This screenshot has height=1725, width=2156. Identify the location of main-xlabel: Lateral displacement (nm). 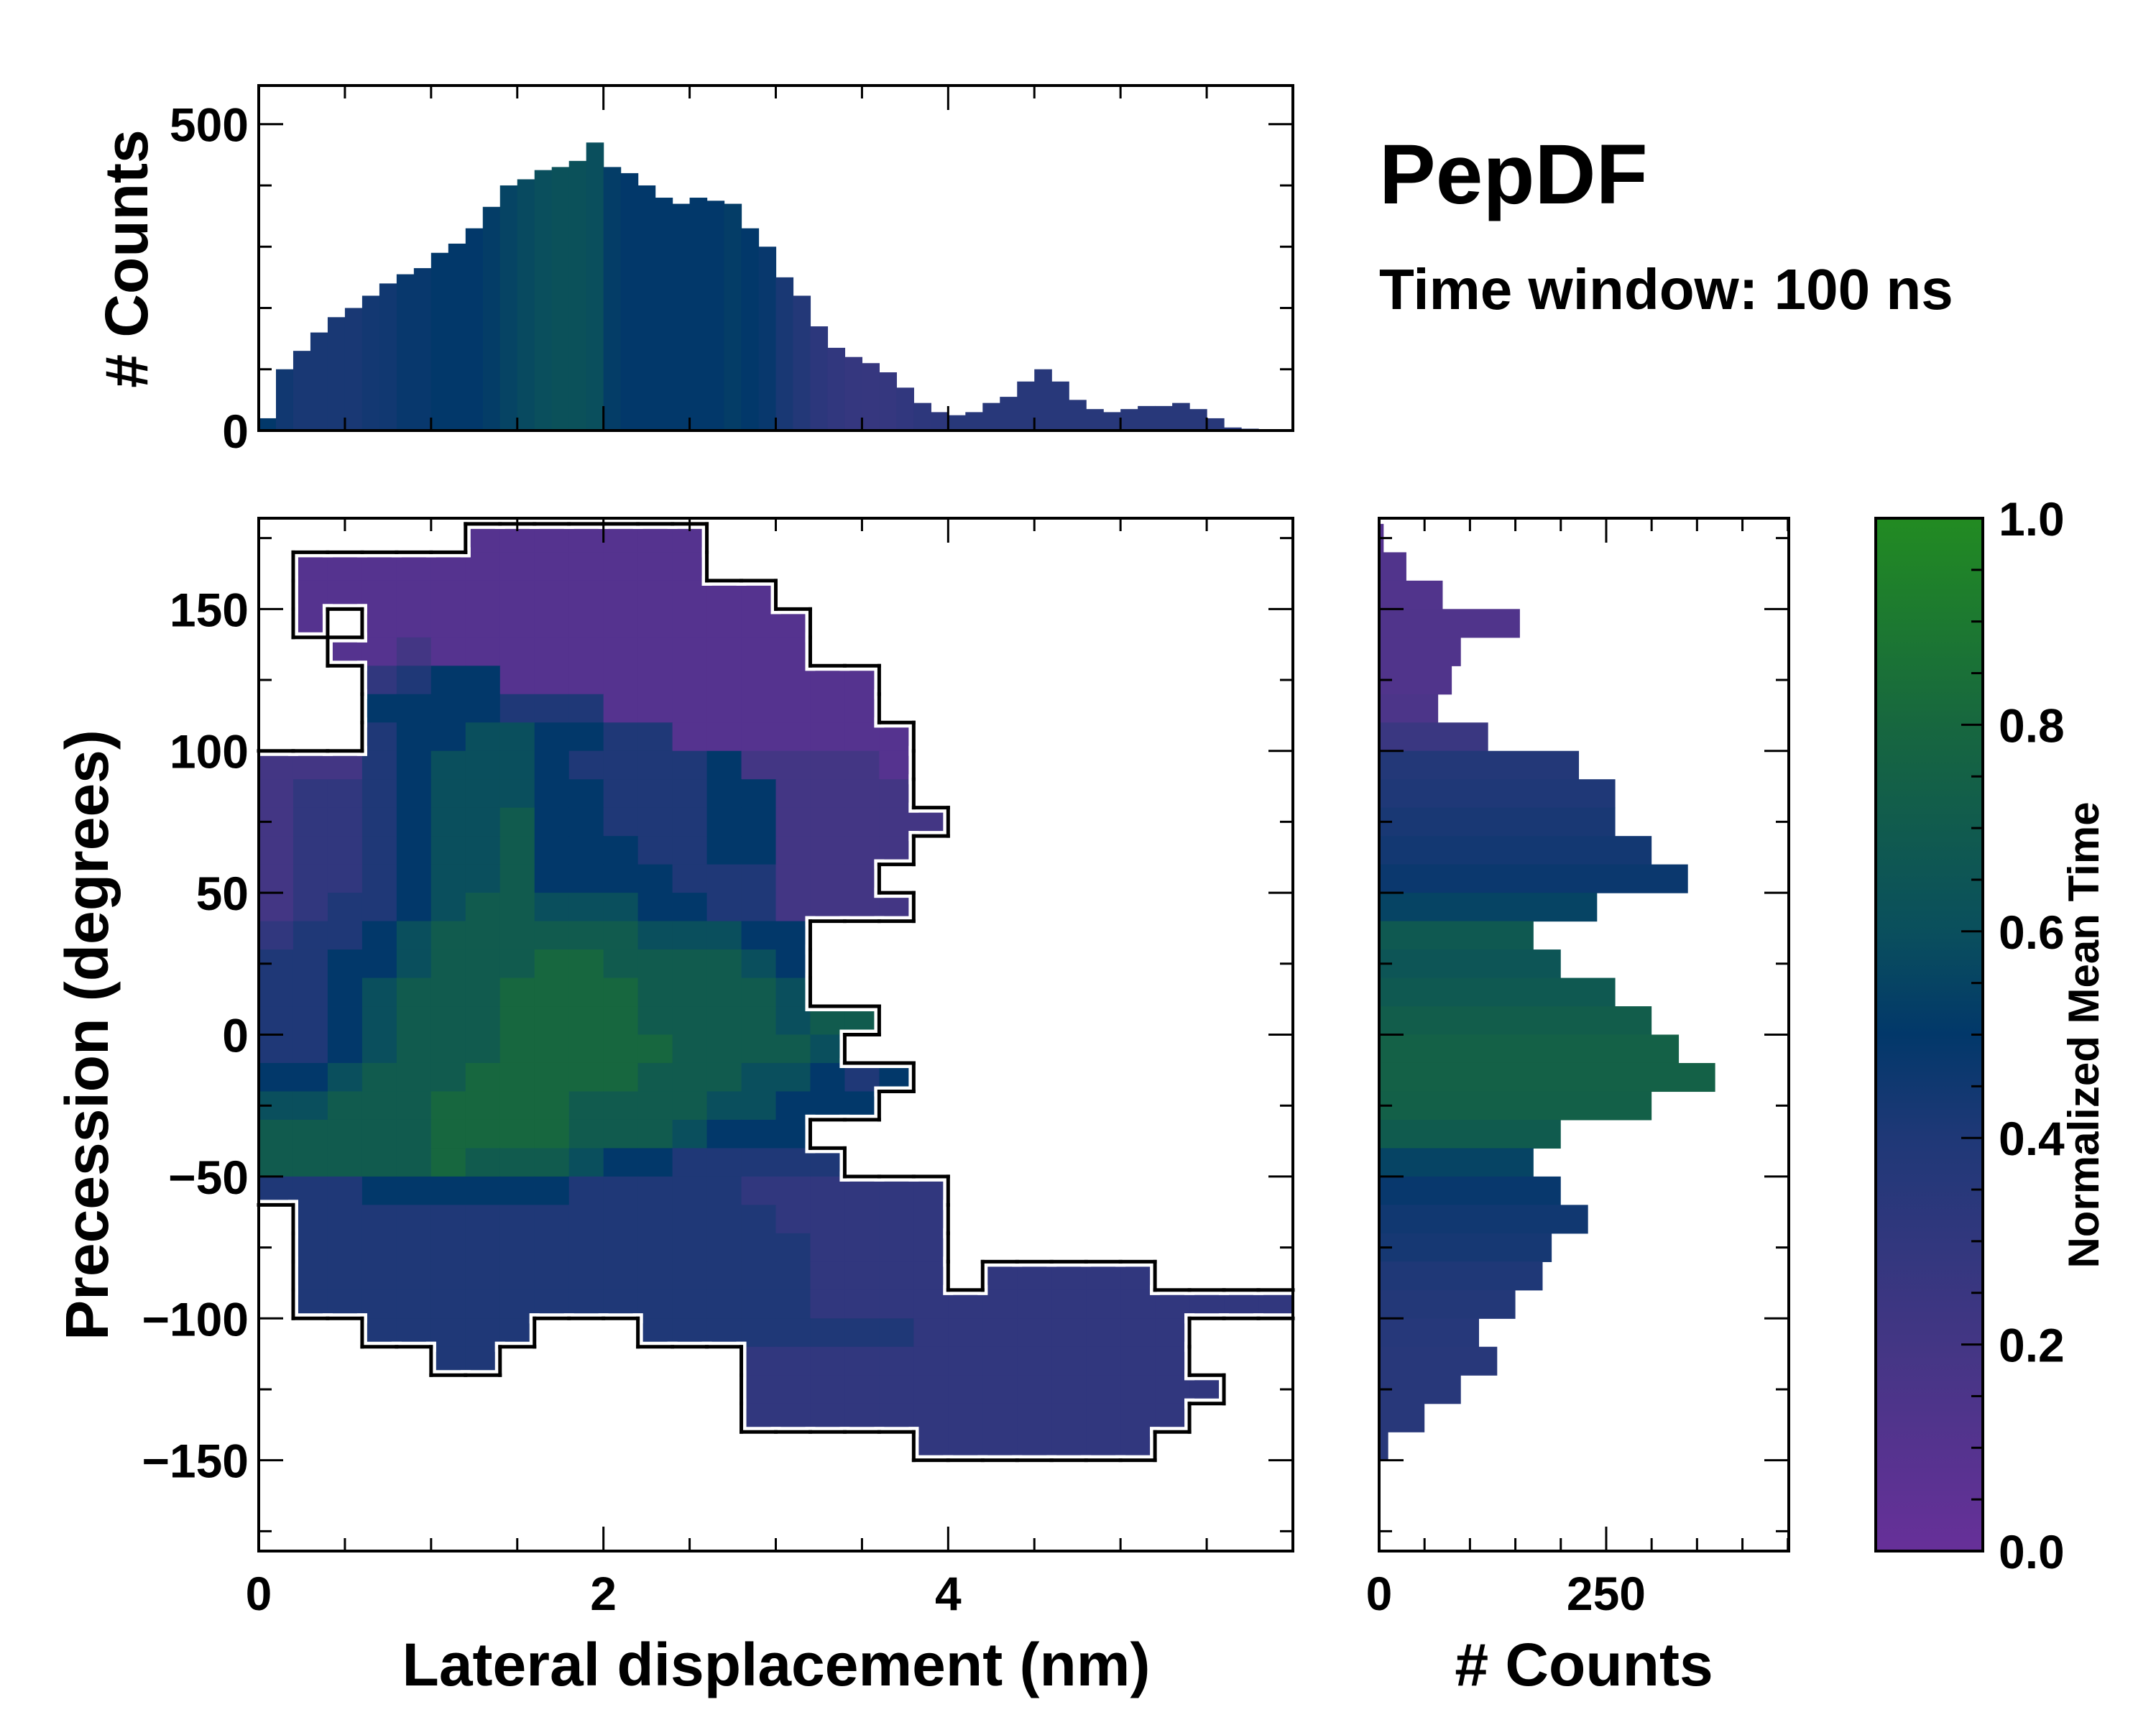
(777, 1664).